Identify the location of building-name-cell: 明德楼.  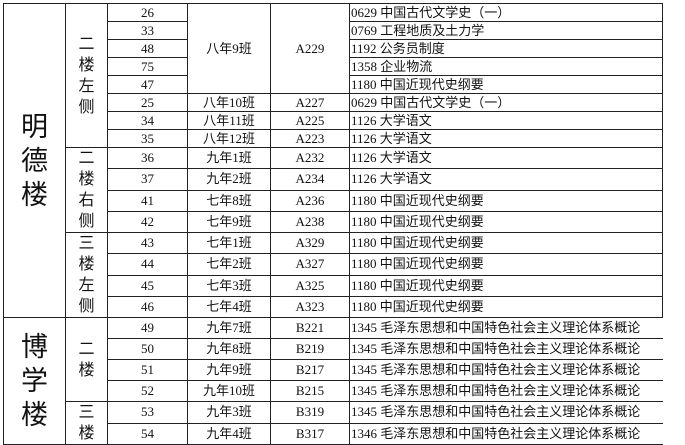
(34, 160).